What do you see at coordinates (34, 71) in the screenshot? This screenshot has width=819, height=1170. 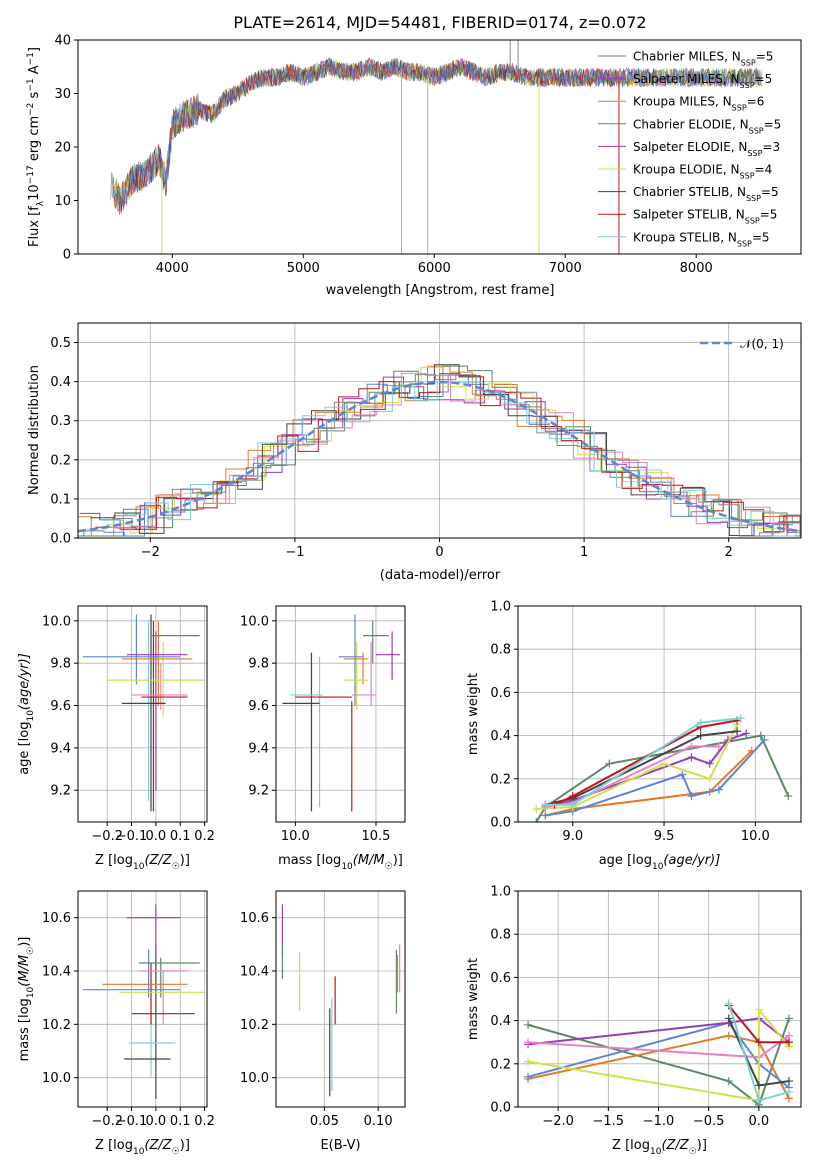 I see `label-part: A` at bounding box center [34, 71].